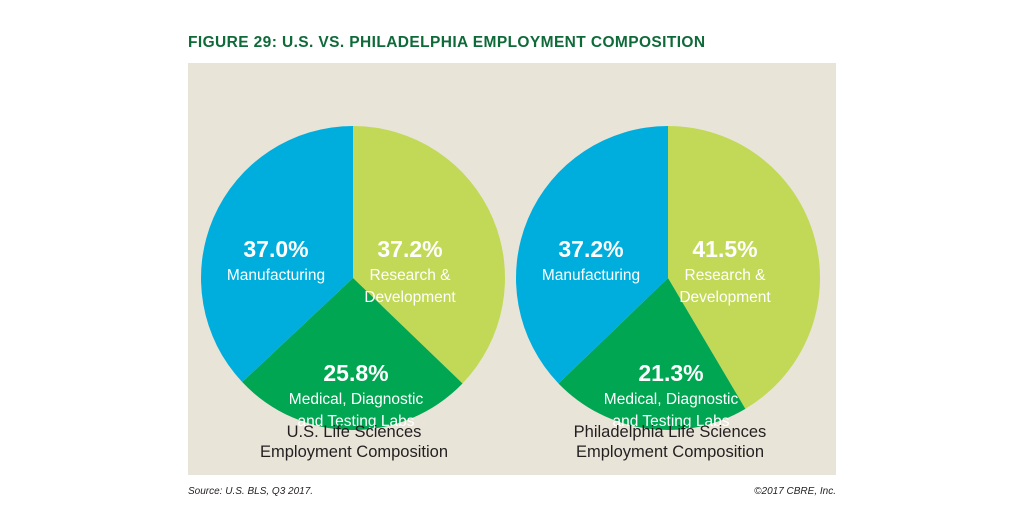 The height and width of the screenshot is (512, 1024). Describe the element at coordinates (352, 354) in the screenshot. I see `us-slice-medical` at that location.